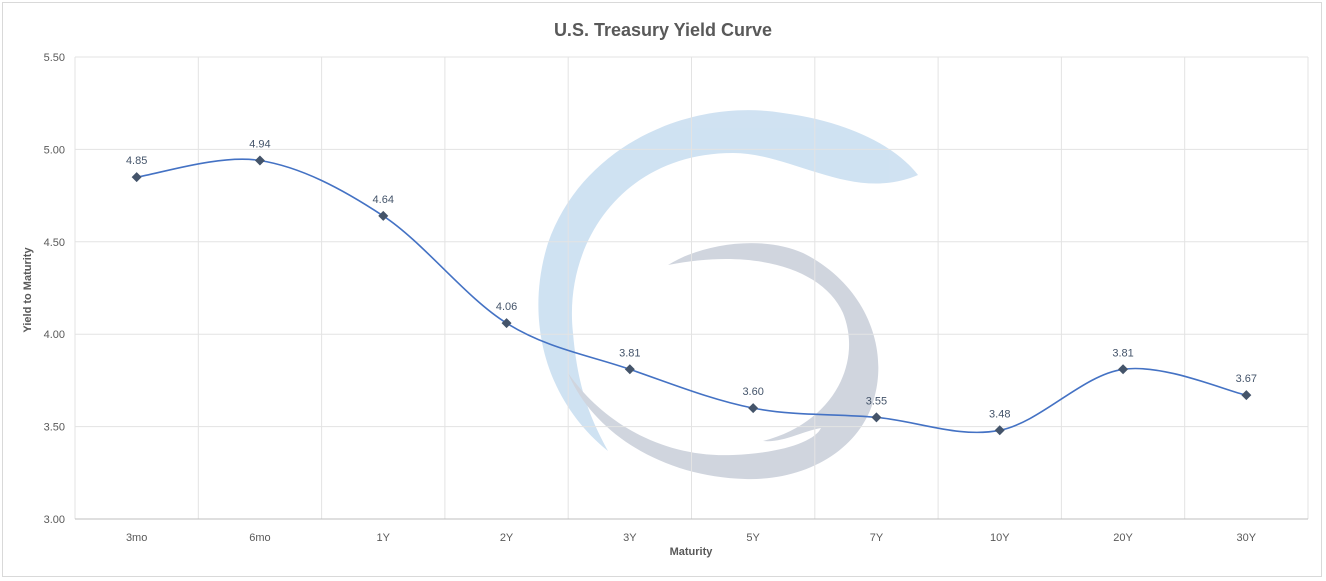 The height and width of the screenshot is (581, 1326). Describe the element at coordinates (136, 538) in the screenshot. I see `x-tick-label: 3mo` at that location.